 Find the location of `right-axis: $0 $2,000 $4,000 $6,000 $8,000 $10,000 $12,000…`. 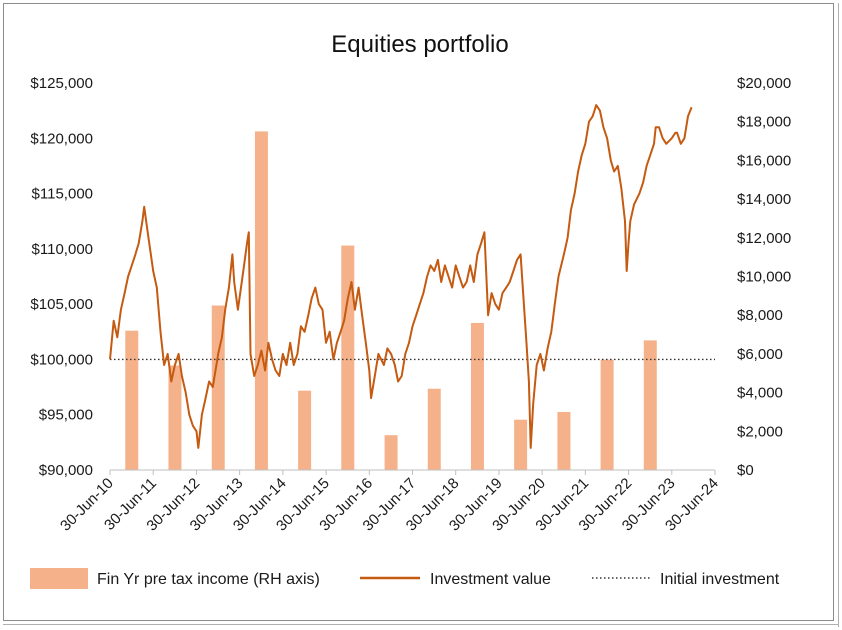

right-axis: $0 $2,000 $4,000 $6,000 $8,000 $10,000 $12,000… is located at coordinates (764, 277).